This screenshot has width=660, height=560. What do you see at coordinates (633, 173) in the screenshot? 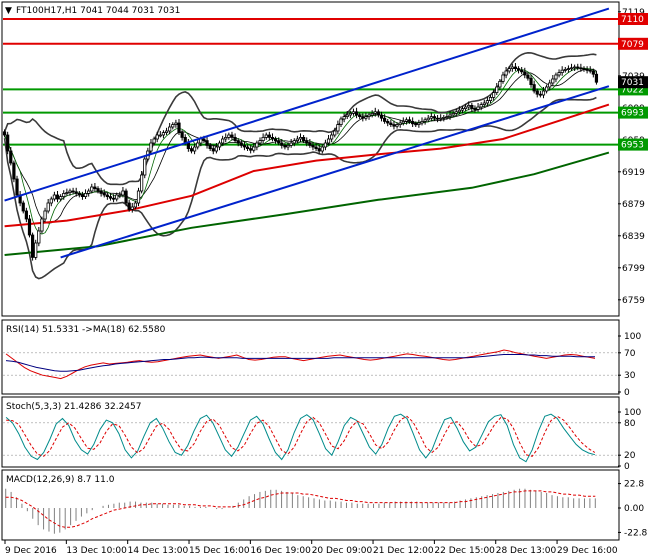
I see `y-tick-label: 6919` at bounding box center [633, 173].